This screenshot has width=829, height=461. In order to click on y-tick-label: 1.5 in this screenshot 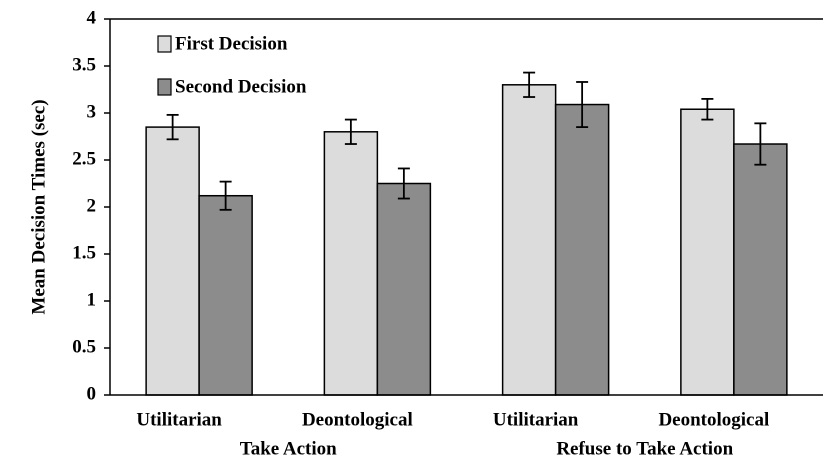, I will do `click(84, 252)`.